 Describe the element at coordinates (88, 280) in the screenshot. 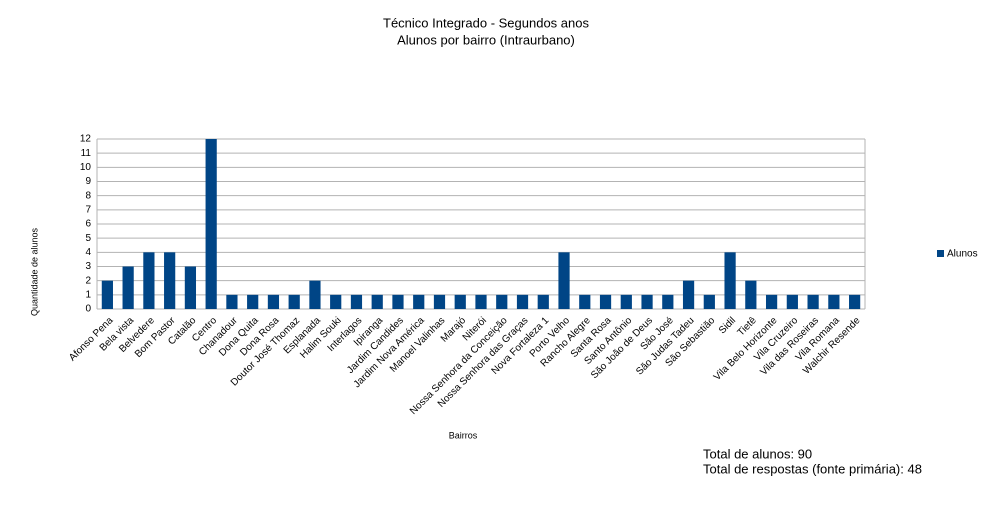

I see `y-tick-label: 2` at that location.